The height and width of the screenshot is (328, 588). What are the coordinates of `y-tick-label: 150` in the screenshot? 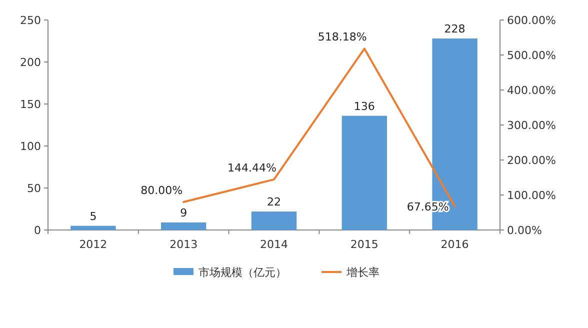 It's located at (30, 104).